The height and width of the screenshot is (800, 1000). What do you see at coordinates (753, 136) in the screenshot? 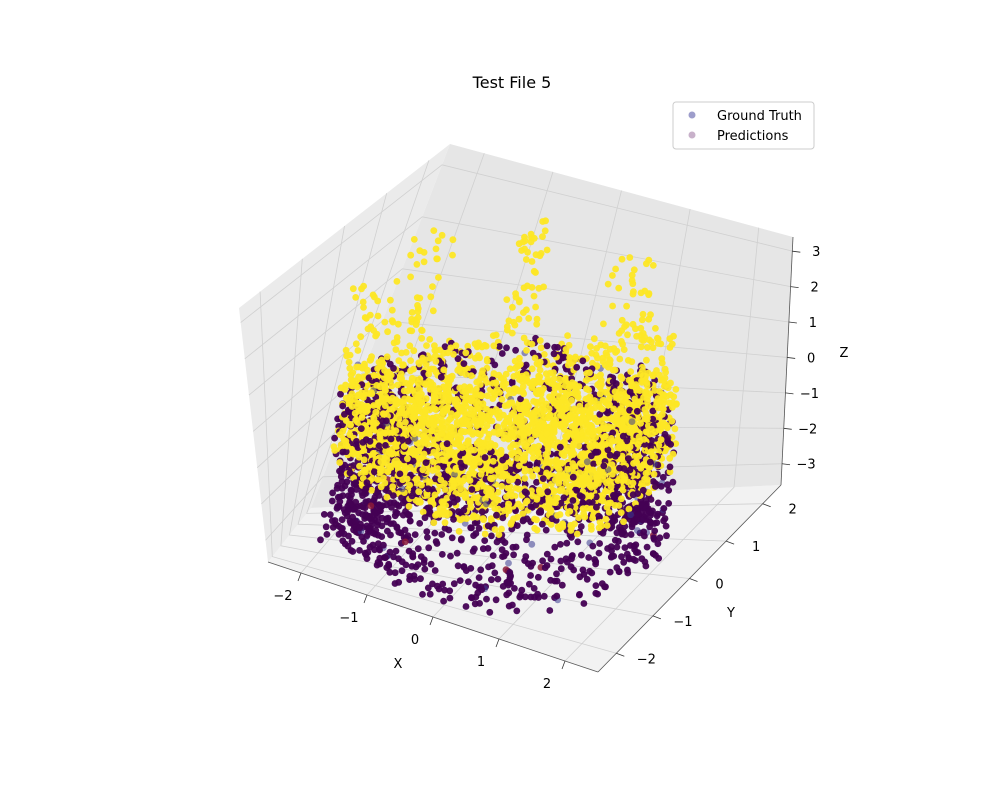
I see `legend-label-predictions: Predictions` at bounding box center [753, 136].